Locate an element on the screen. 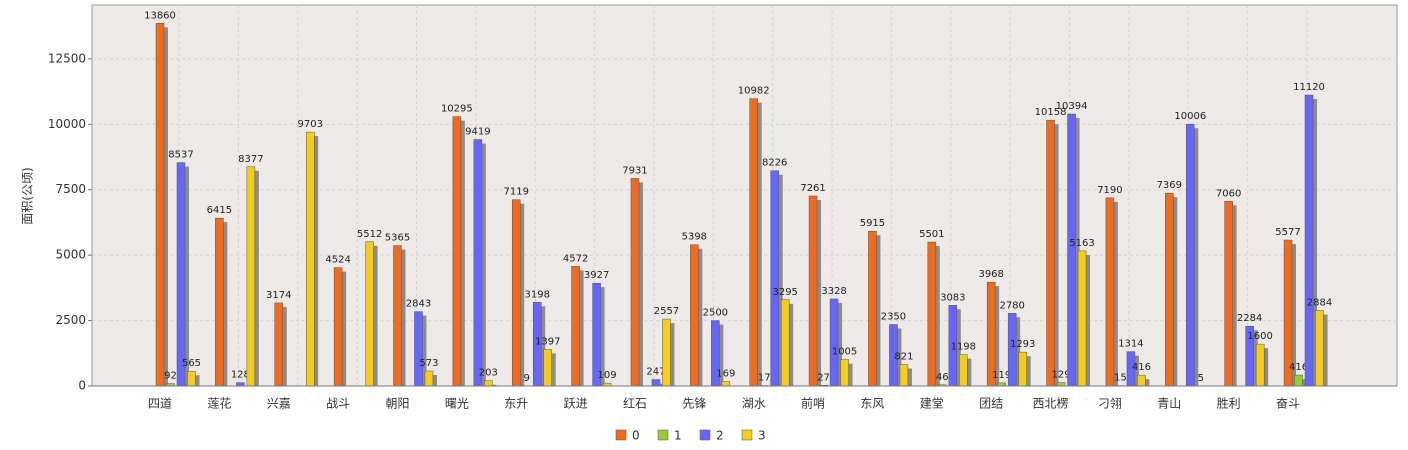 This screenshot has width=1408, height=450. x-tick-label: 东升 is located at coordinates (516, 404).